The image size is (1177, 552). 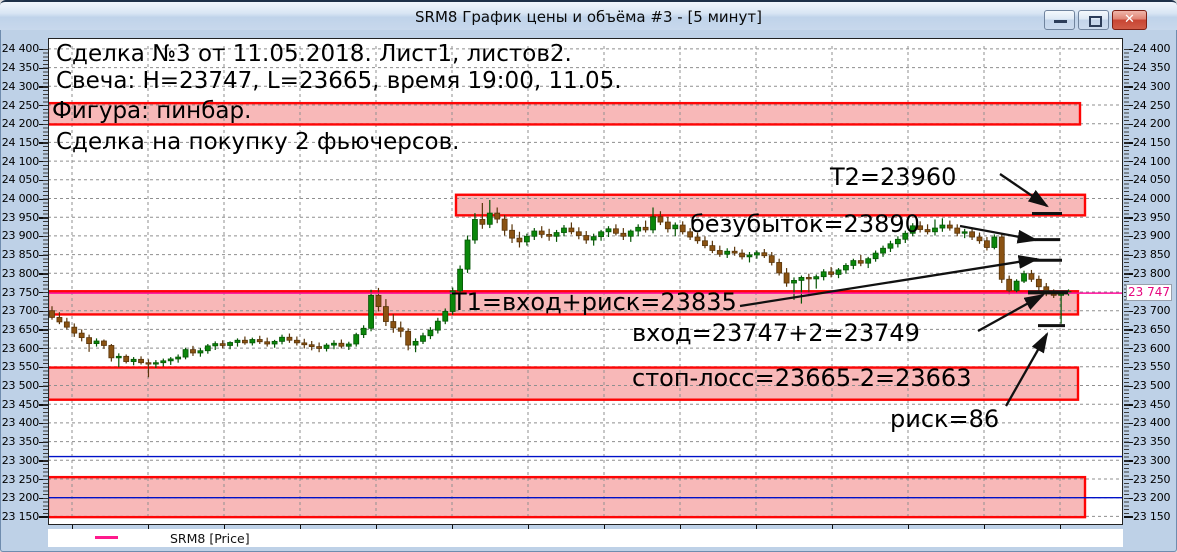 I want to click on y-axis-label-right: 23 350, so click(x=1152, y=442).